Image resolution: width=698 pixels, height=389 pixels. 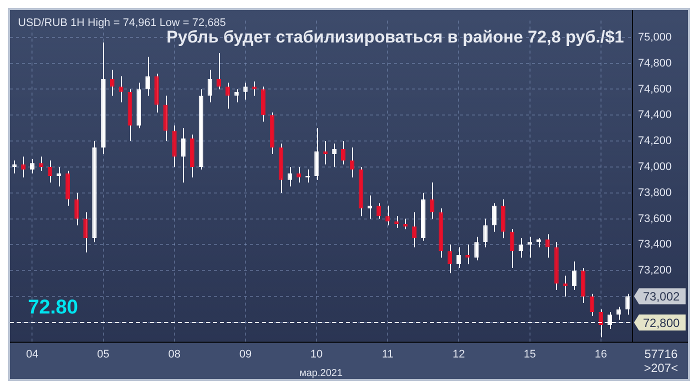 What do you see at coordinates (530, 354) in the screenshot?
I see `x-tick-label: 15` at bounding box center [530, 354].